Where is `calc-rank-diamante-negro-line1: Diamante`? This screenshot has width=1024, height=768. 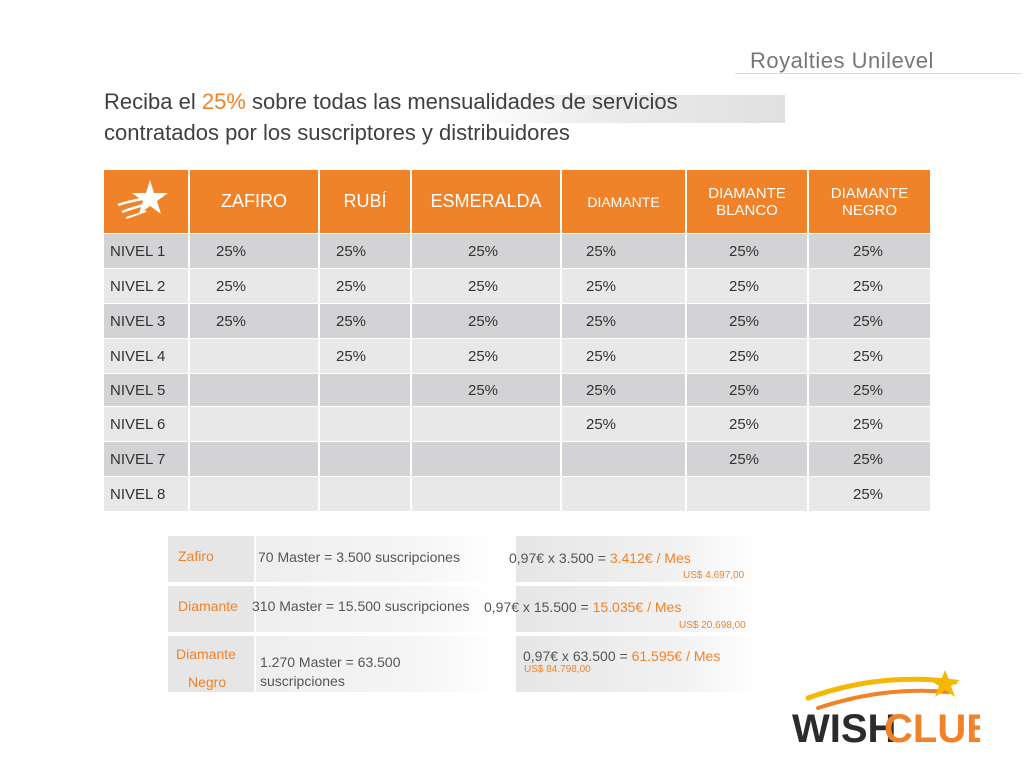
calc-rank-diamante-negro-line1: Diamante is located at coordinates (206, 654).